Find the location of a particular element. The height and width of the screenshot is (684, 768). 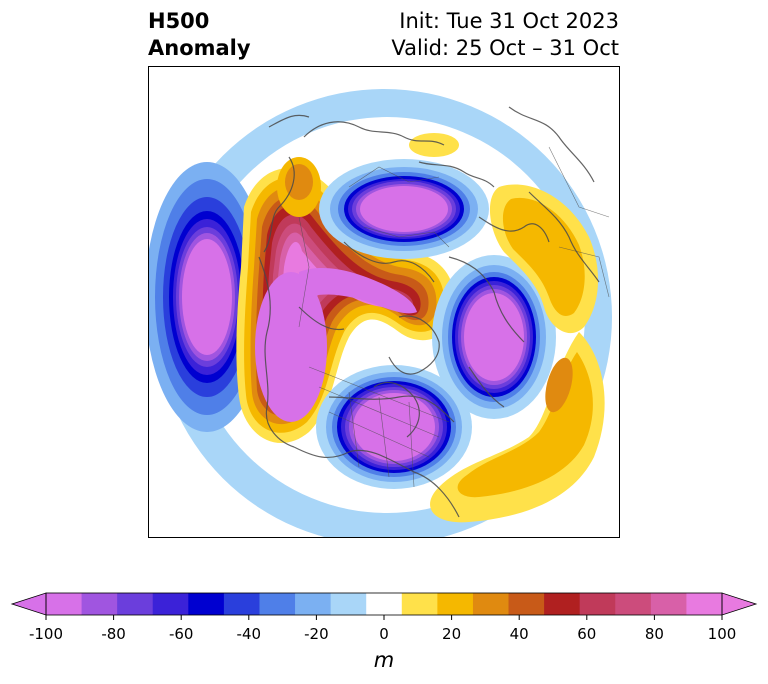

colorbar-tick-label: -20 is located at coordinates (316, 634).